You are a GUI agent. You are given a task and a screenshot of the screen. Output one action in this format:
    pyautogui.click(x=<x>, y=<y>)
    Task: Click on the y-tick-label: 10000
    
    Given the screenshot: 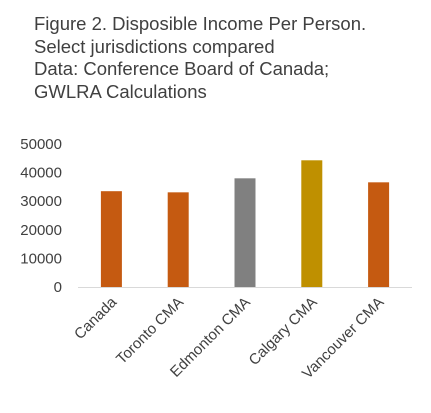 What is the action you would take?
    pyautogui.click(x=41, y=258)
    